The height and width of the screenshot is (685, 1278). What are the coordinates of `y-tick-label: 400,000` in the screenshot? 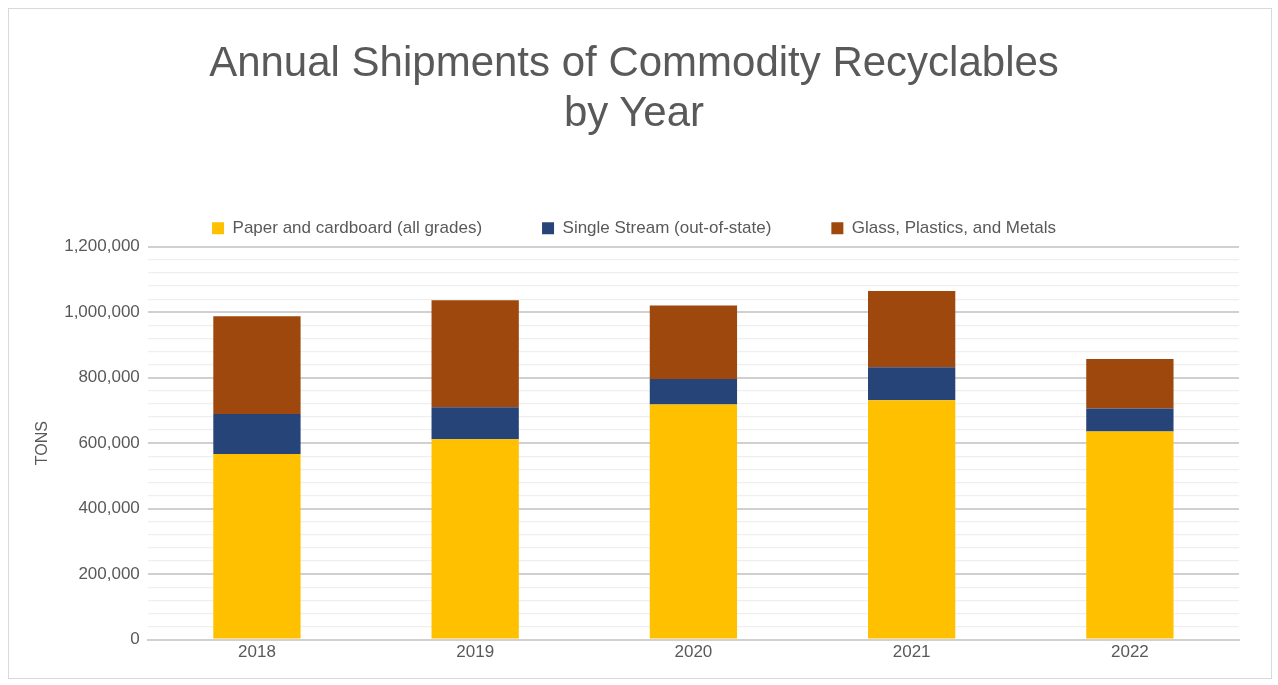 It's located at (109, 508).